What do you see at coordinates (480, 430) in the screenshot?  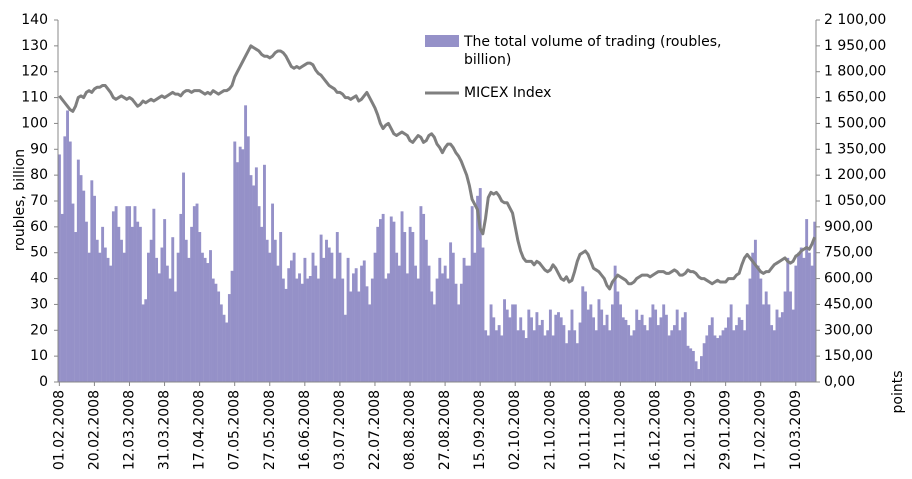 I see `x-tick-label: 15.09.2008` at bounding box center [480, 430].